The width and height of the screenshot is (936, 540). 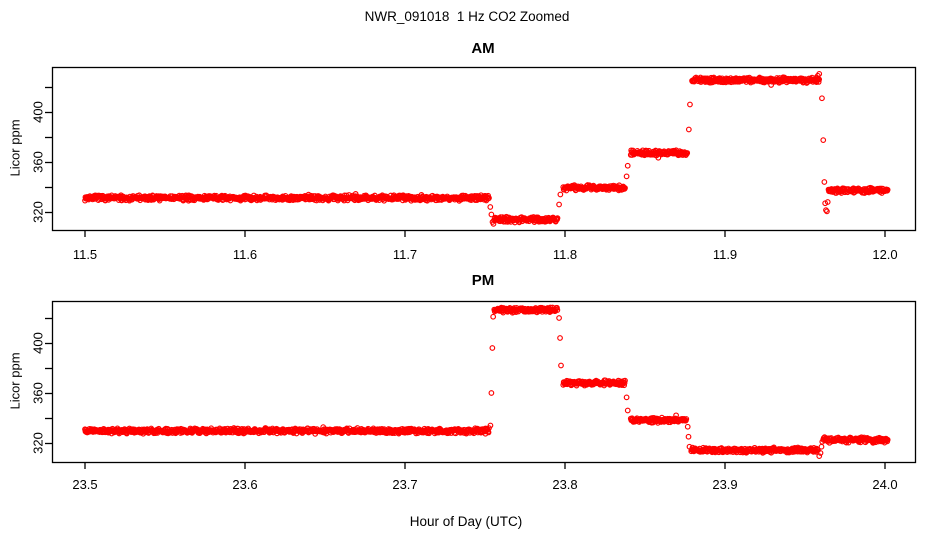 What do you see at coordinates (725, 254) in the screenshot?
I see `x-tick-label: 11.9` at bounding box center [725, 254].